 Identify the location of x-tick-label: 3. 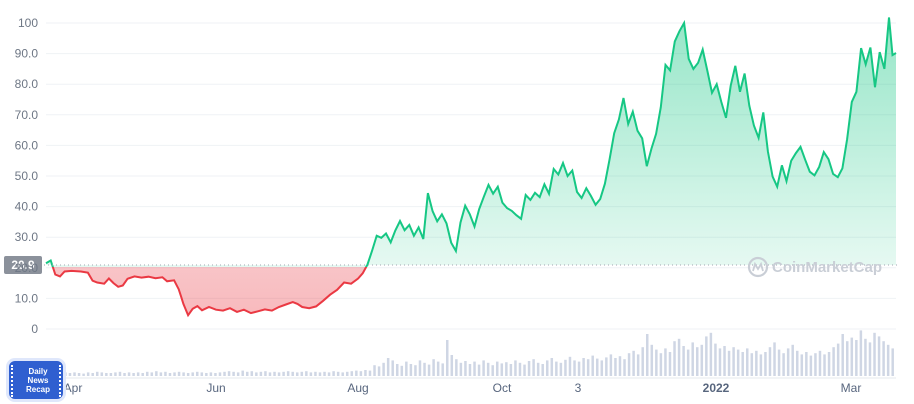
(578, 388).